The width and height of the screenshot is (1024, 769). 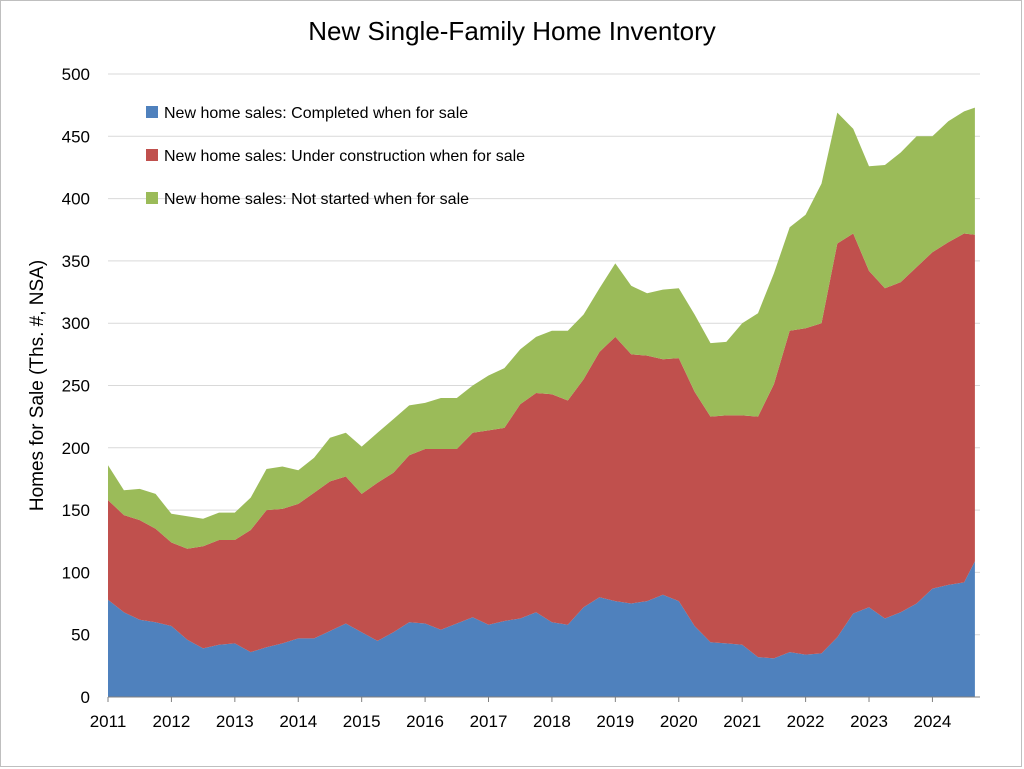 What do you see at coordinates (76, 572) in the screenshot?
I see `y-tick-label: 100` at bounding box center [76, 572].